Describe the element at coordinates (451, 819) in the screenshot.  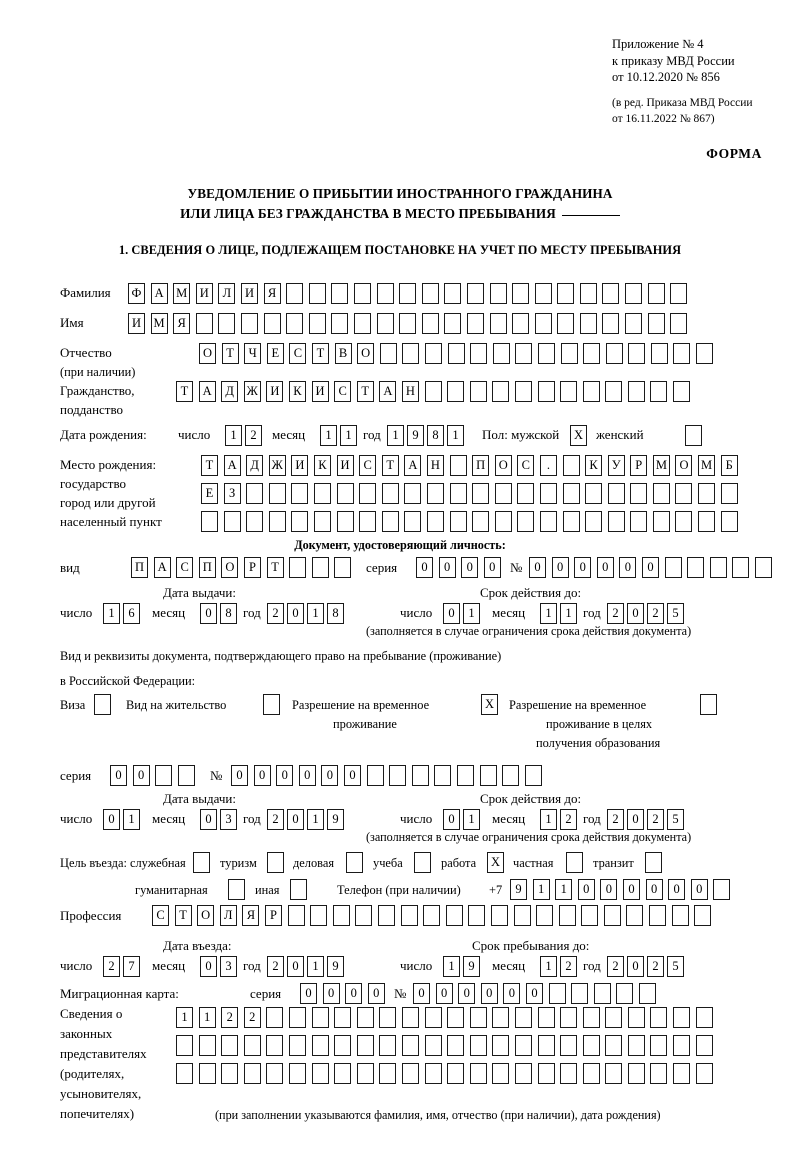
I see `permit-valid-day-cell: 0` at that location.